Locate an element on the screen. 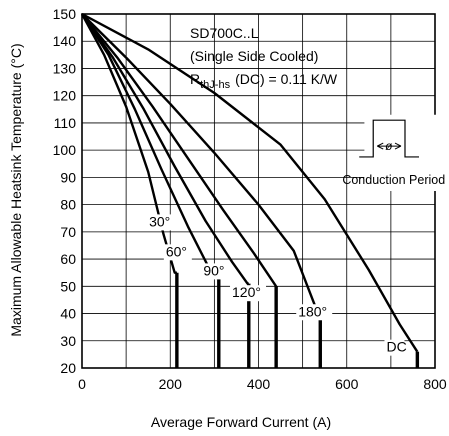 This screenshot has width=449, height=436. y-tick-label: 140 is located at coordinates (65, 41).